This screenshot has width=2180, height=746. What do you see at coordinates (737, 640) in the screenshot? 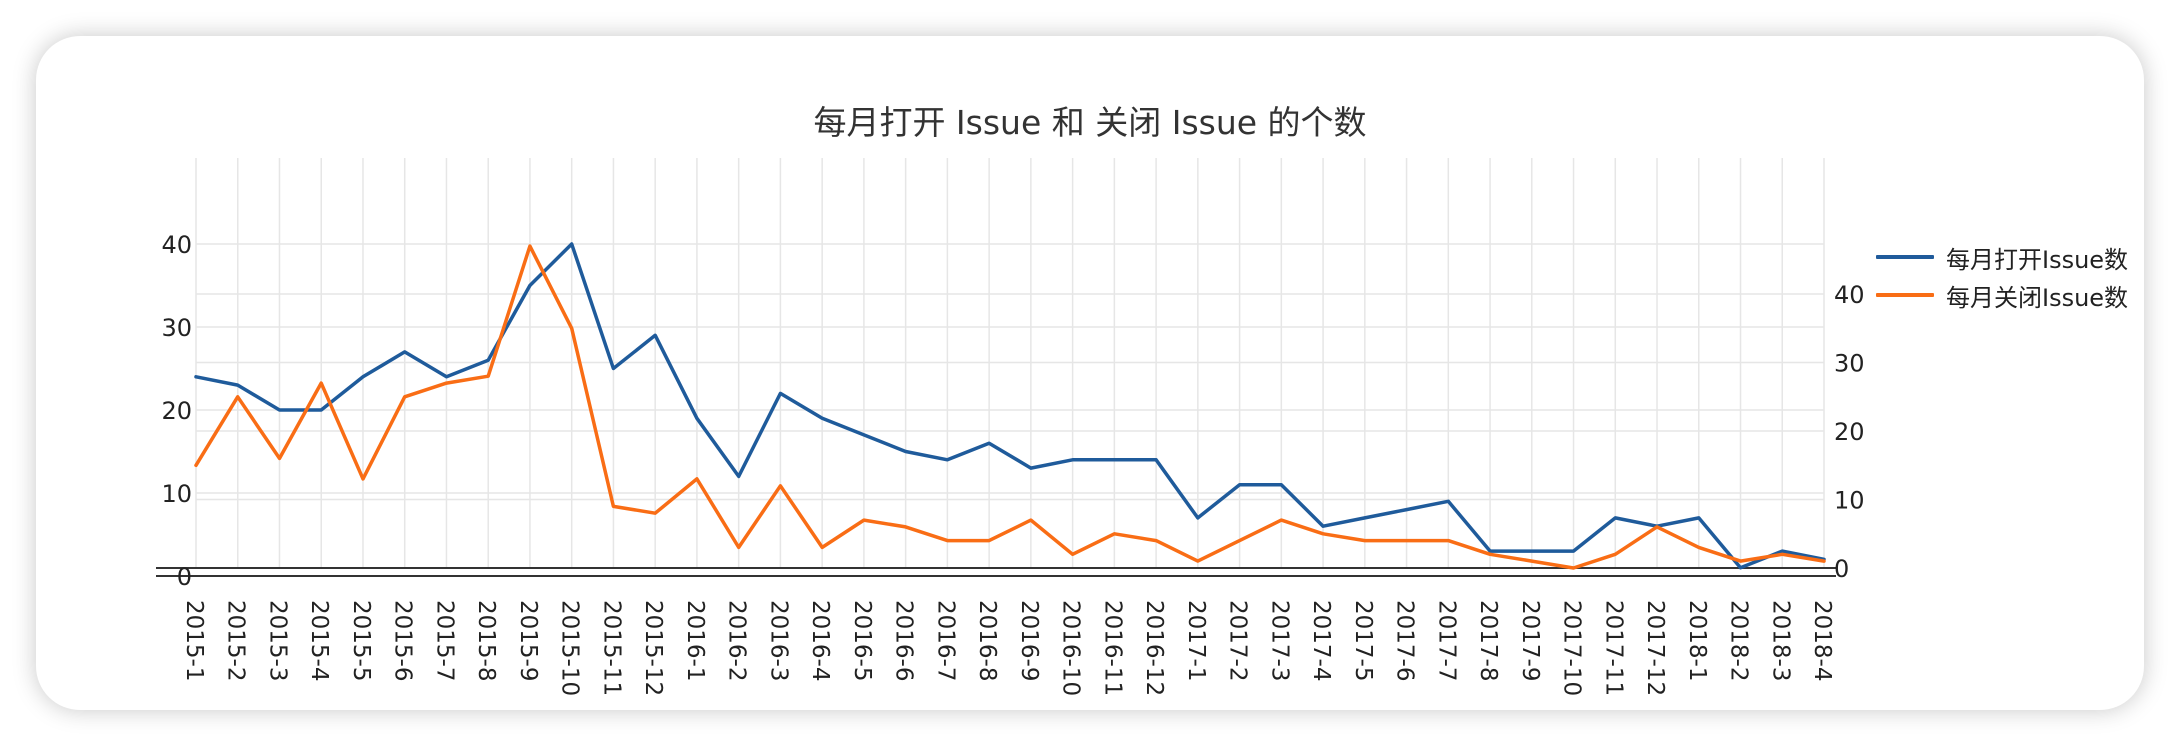
I see `x-tick-label: 2016-2` at bounding box center [737, 640].